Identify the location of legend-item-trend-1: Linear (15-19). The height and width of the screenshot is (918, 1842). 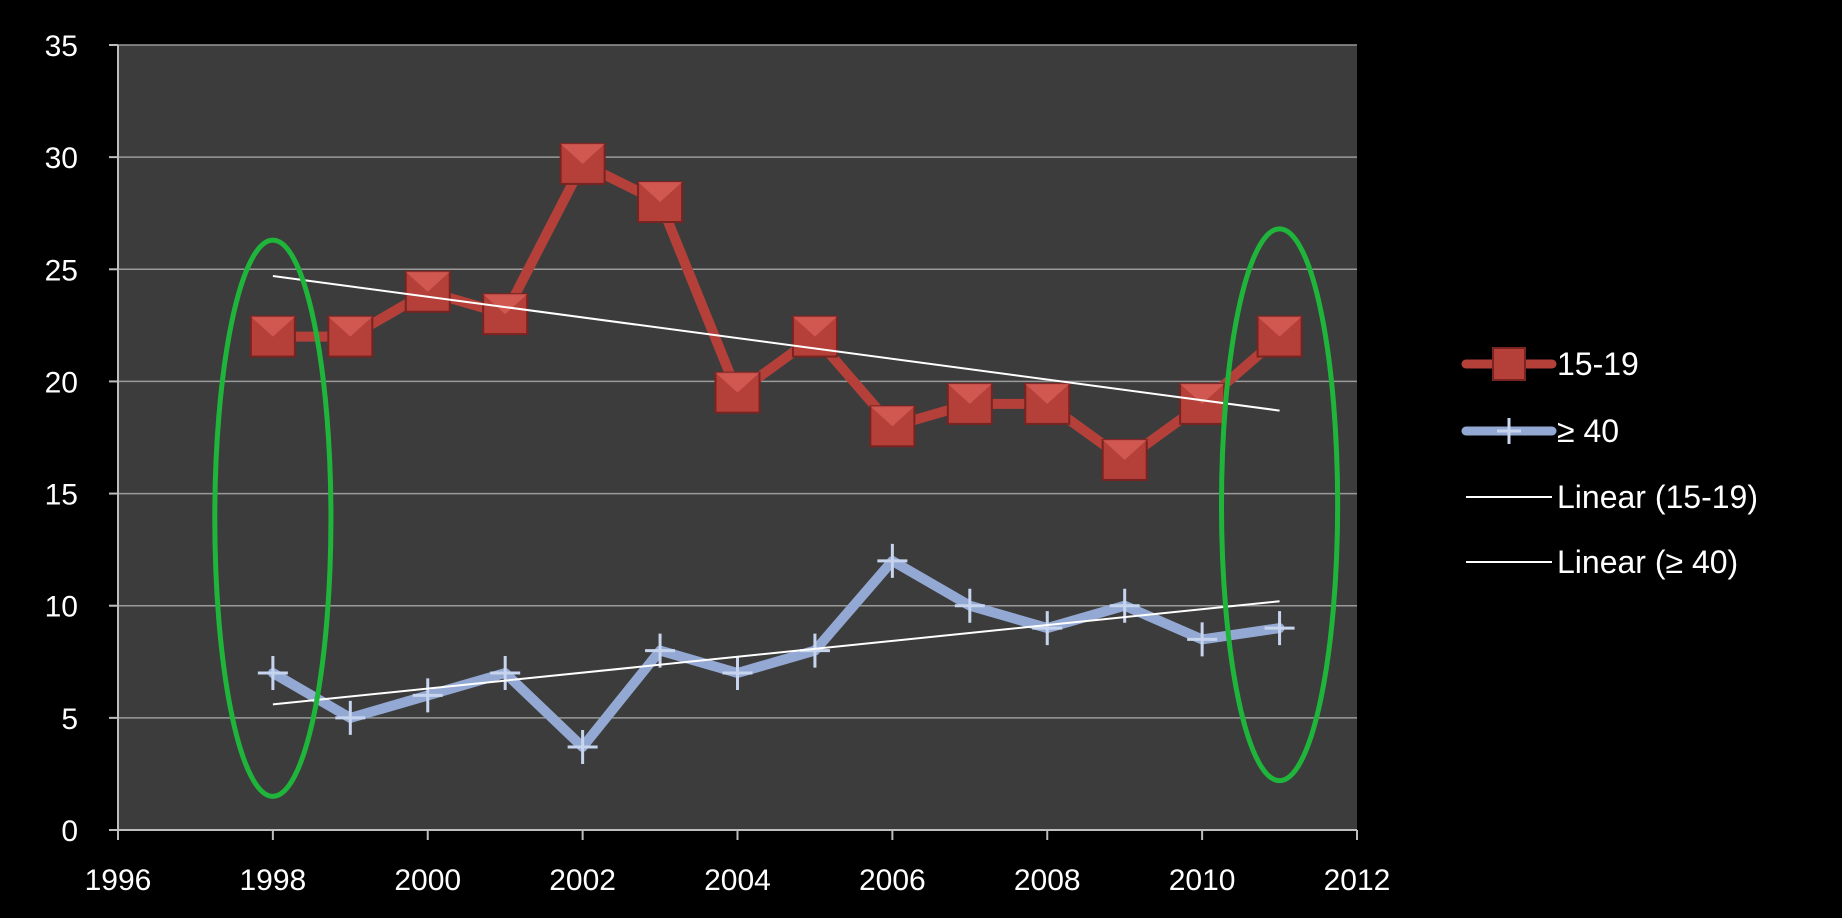
(1612, 497).